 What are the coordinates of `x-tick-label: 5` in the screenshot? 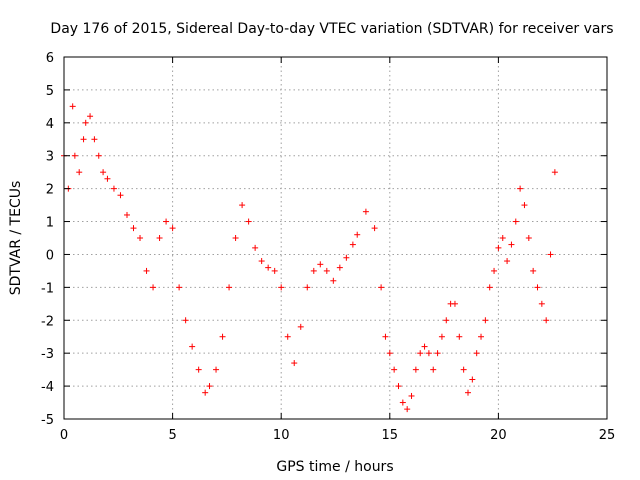 It's located at (172, 435).